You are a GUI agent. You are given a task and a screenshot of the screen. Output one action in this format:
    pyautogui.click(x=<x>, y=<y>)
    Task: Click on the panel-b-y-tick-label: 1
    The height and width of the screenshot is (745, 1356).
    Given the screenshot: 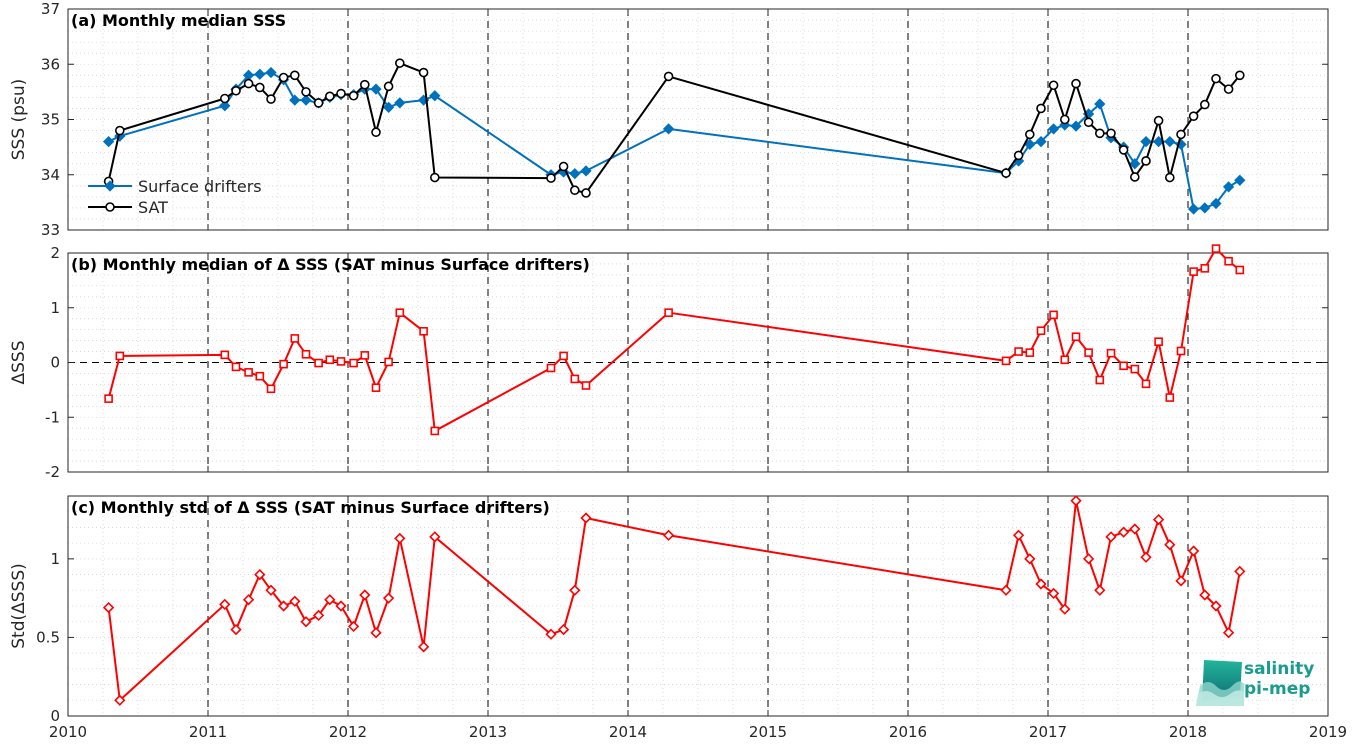 What is the action you would take?
    pyautogui.click(x=55, y=308)
    